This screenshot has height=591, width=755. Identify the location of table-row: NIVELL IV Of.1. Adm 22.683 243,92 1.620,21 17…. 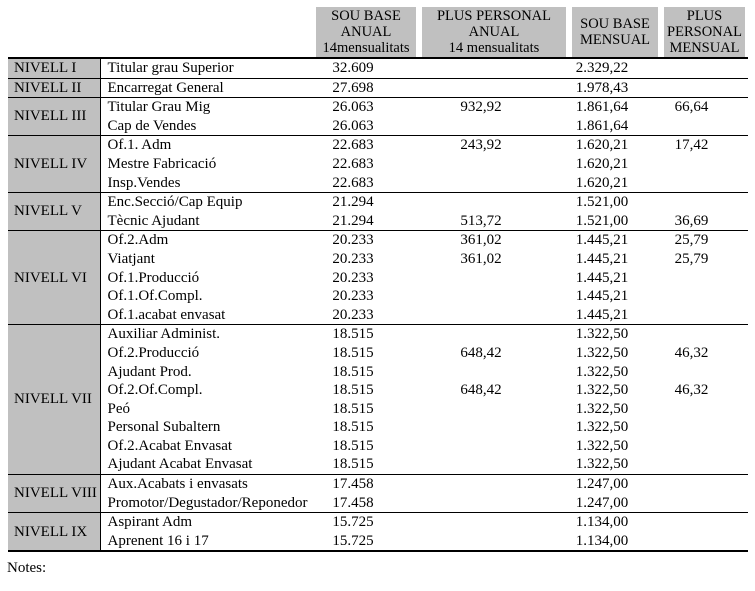
(378, 164).